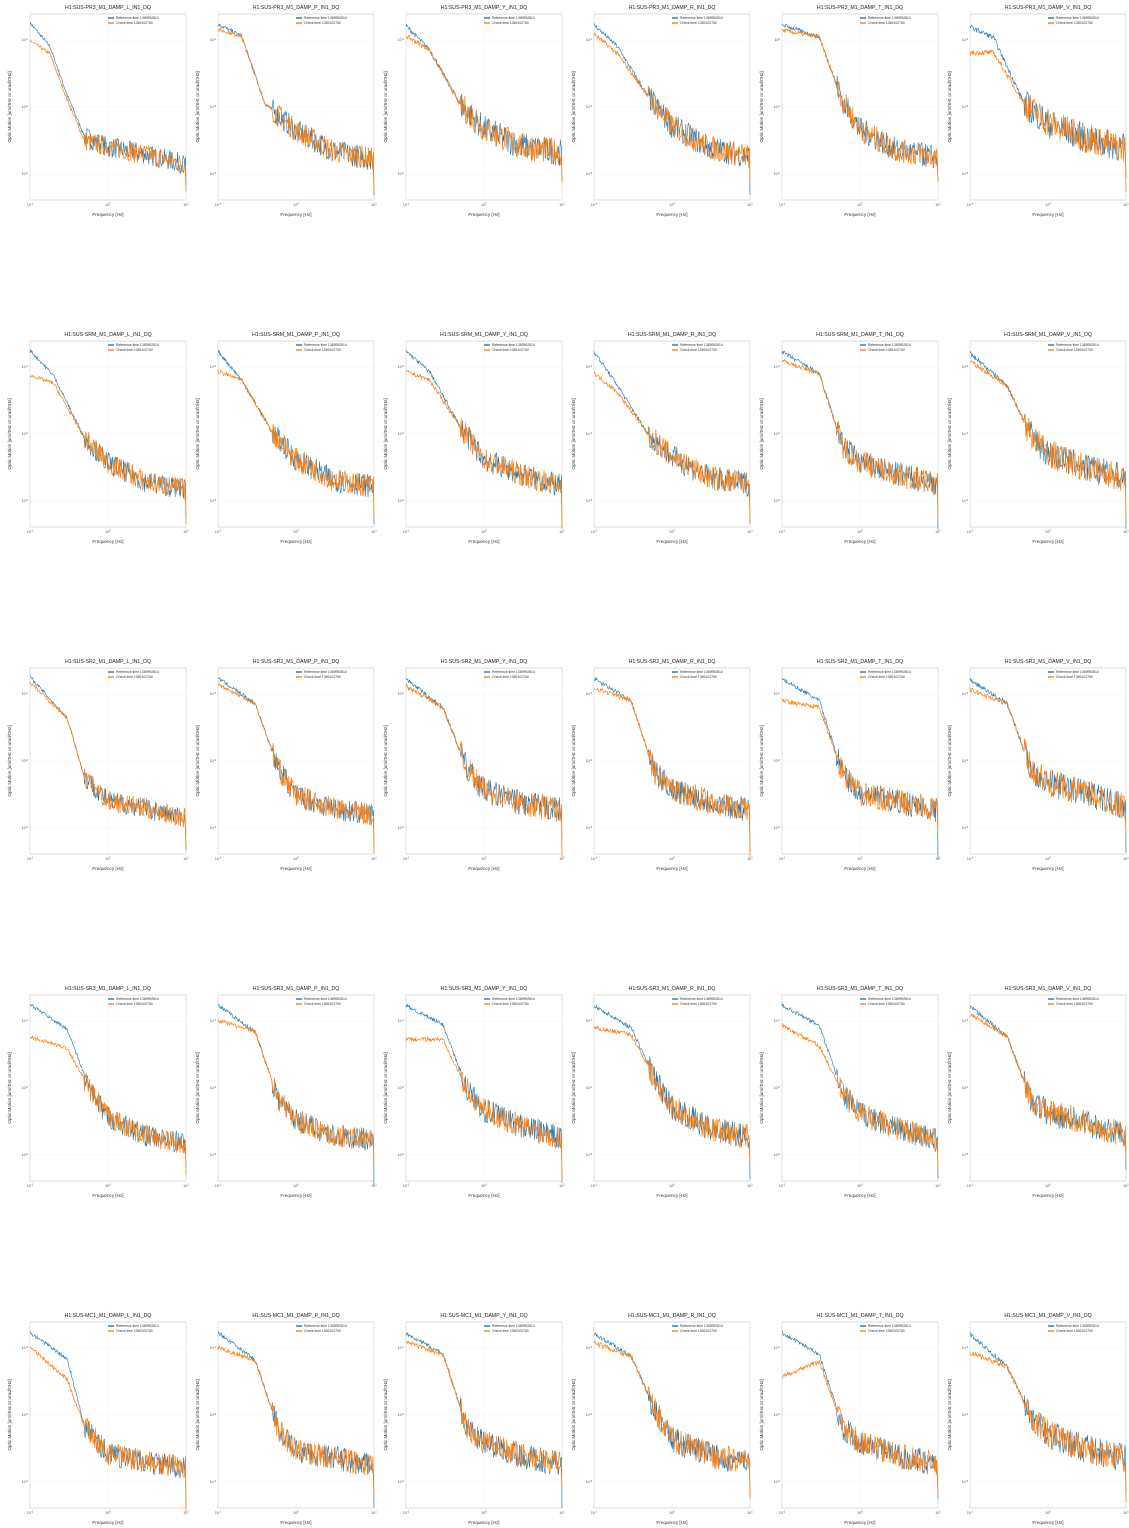 This screenshot has width=1129, height=1528. Describe the element at coordinates (296, 662) in the screenshot. I see `subplot-title: H1:SUS-SR2_M1_DAMP_P_IN1_DQ` at that location.